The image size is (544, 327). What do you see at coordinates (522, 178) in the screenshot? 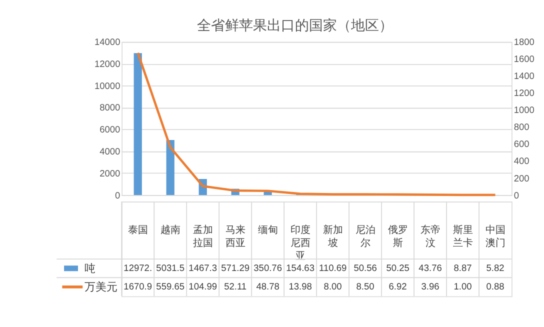
I see `y2-tick-label: 200` at bounding box center [522, 178].